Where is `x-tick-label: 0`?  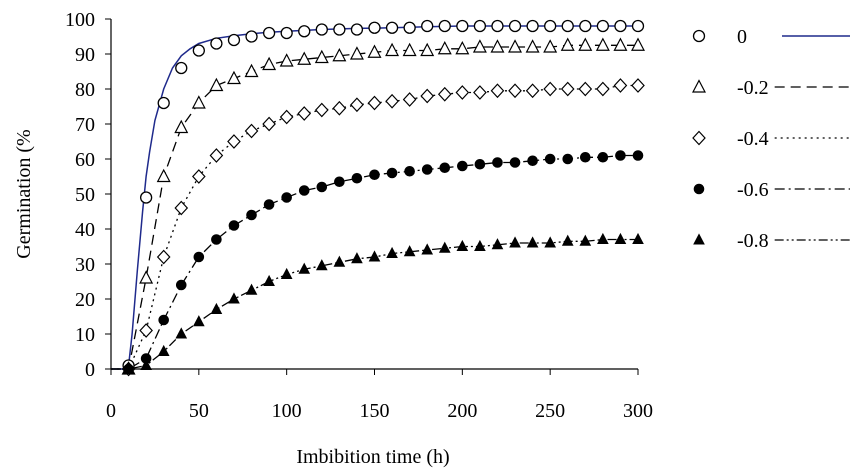
x-tick-label: 0 is located at coordinates (111, 411).